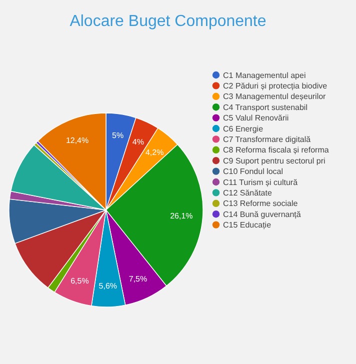 The image size is (356, 364). Describe the element at coordinates (181, 216) in the screenshot. I see `data-label: 26,1%` at that location.